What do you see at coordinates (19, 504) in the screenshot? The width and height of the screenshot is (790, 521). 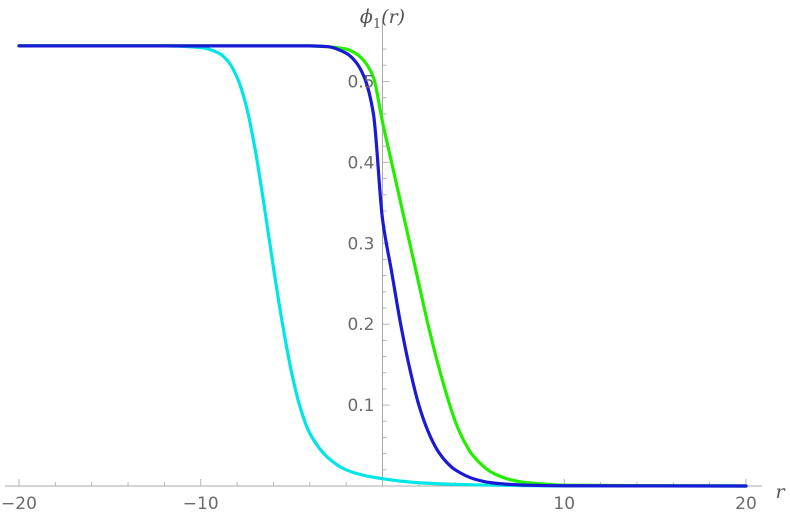 I see `x-tick-label: −20` at bounding box center [19, 504].